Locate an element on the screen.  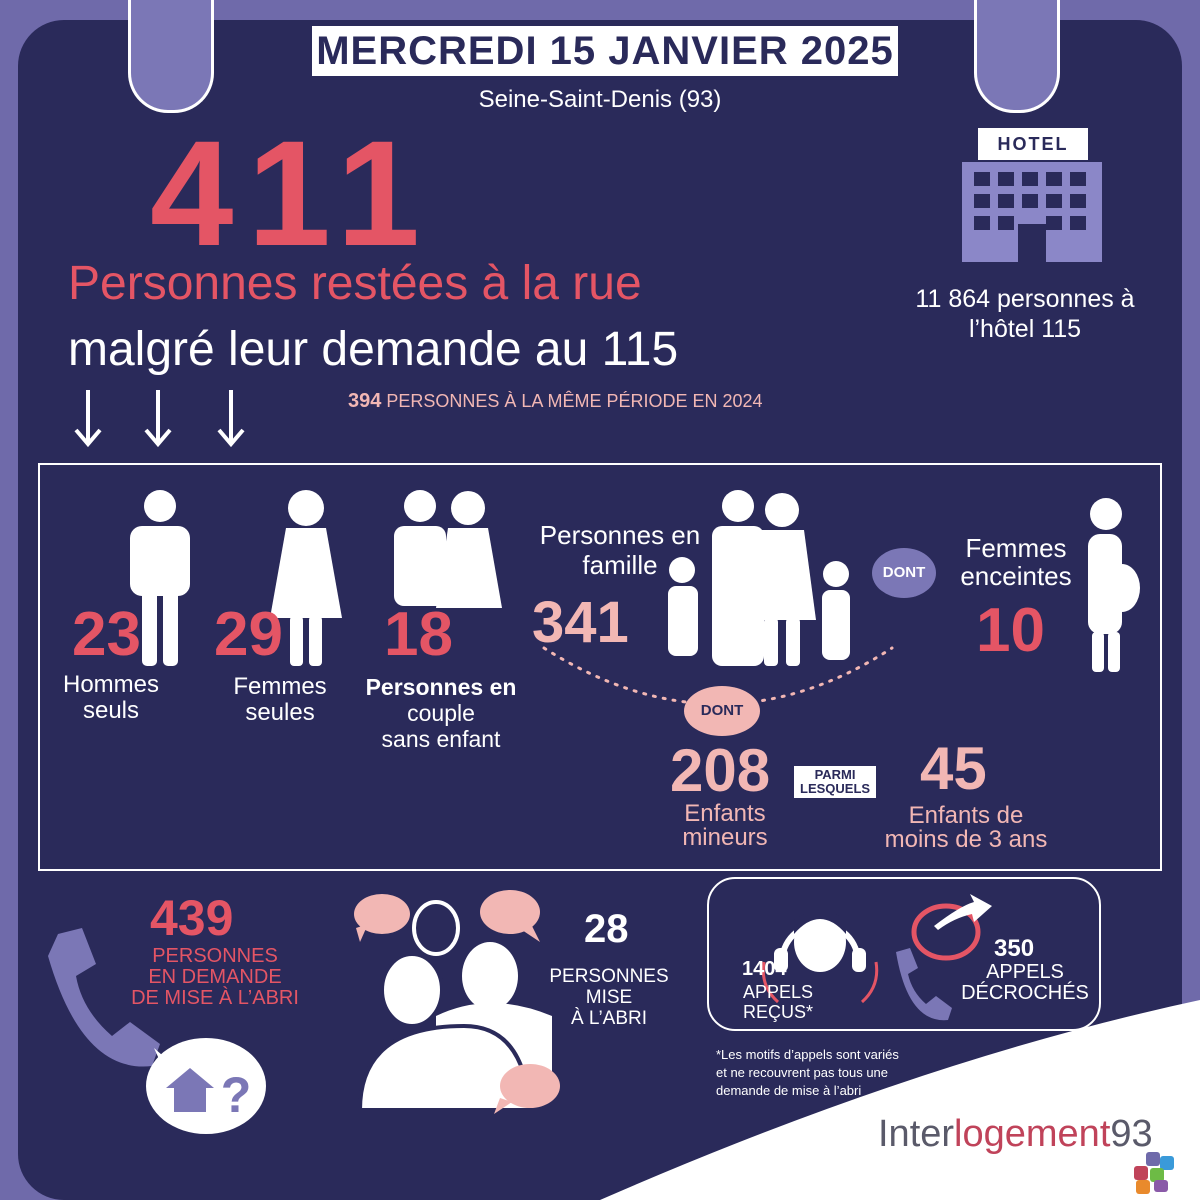
couples-label-line1: Personnes en is located at coordinates (441, 687).